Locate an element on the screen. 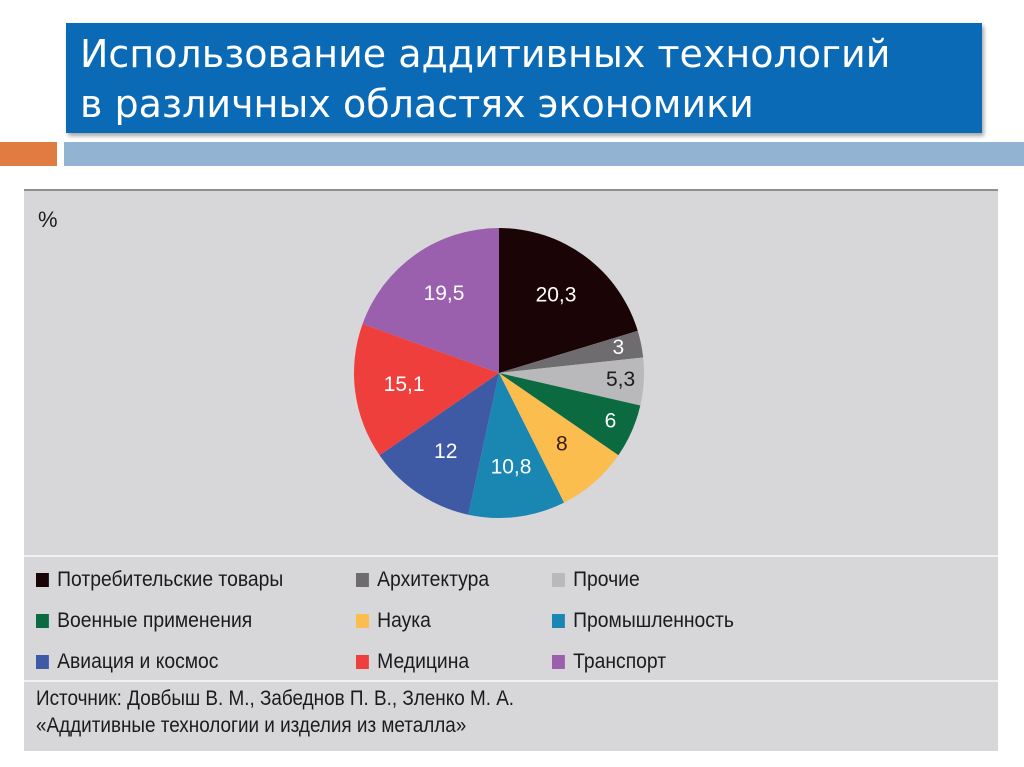 Image resolution: width=1024 pixels, height=767 pixels. legend-item: Военные применения is located at coordinates (183, 621).